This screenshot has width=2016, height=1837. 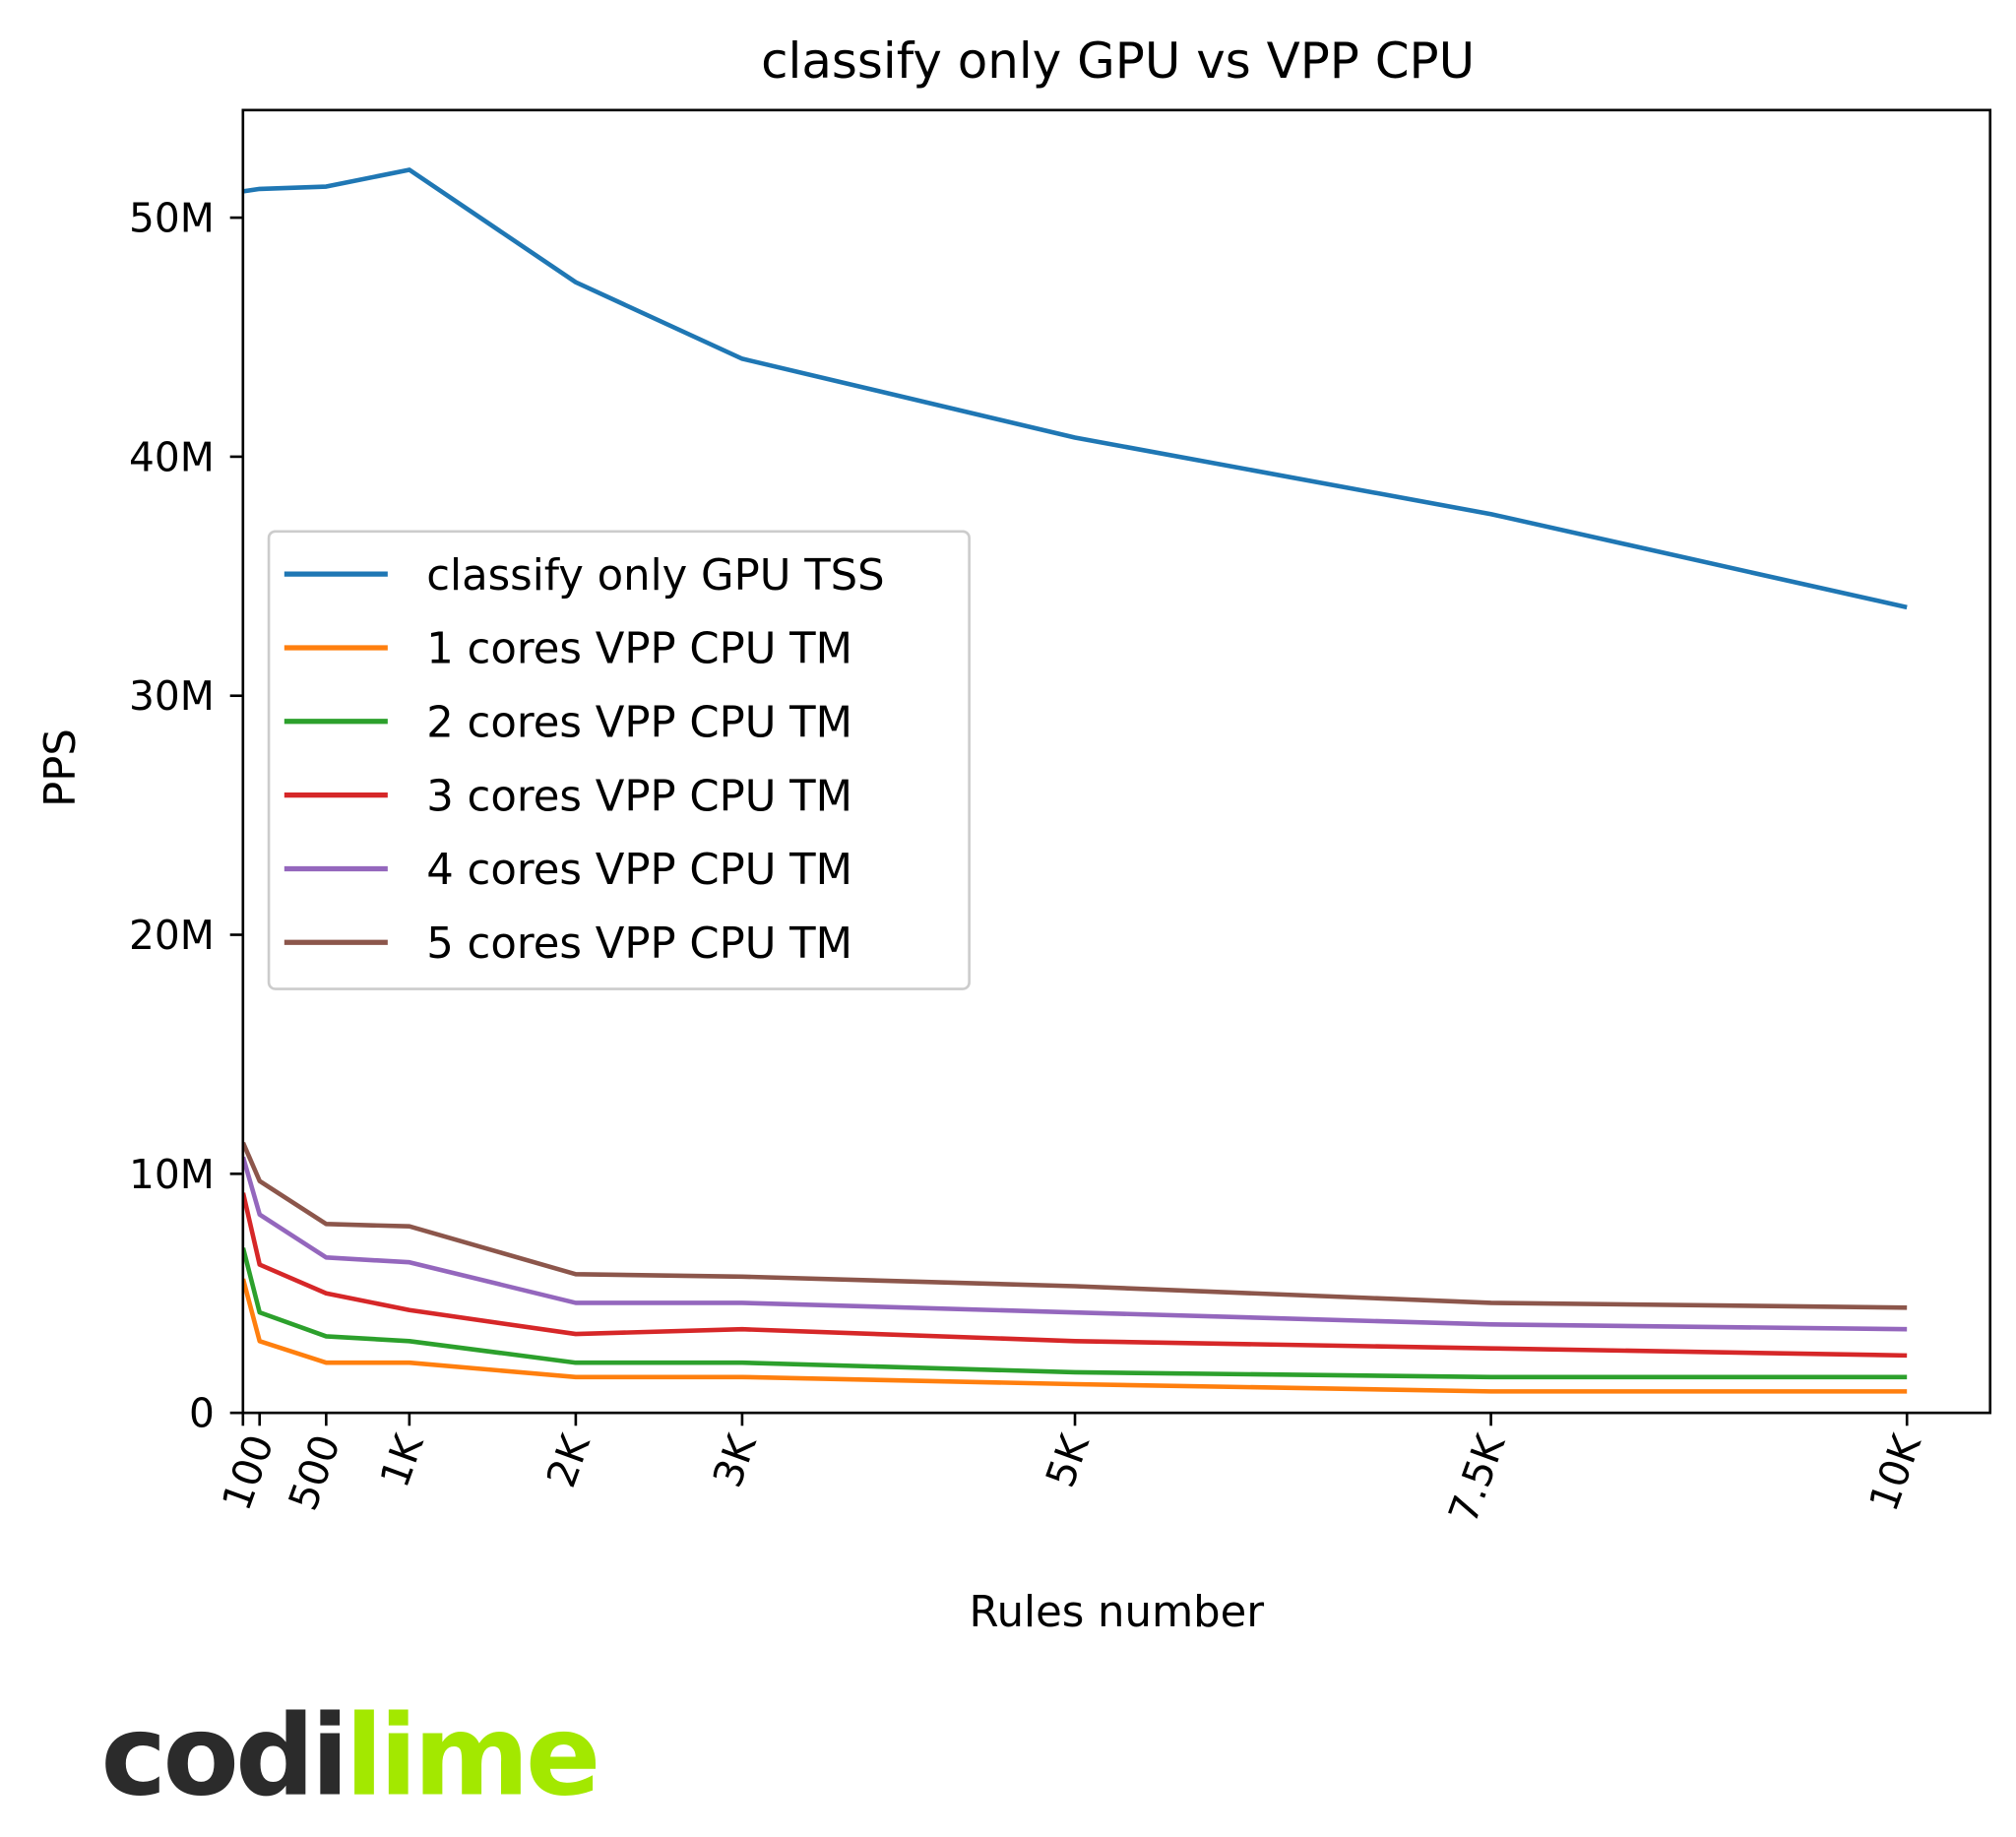 What do you see at coordinates (172, 1174) in the screenshot?
I see `y-tick-label: 10M` at bounding box center [172, 1174].